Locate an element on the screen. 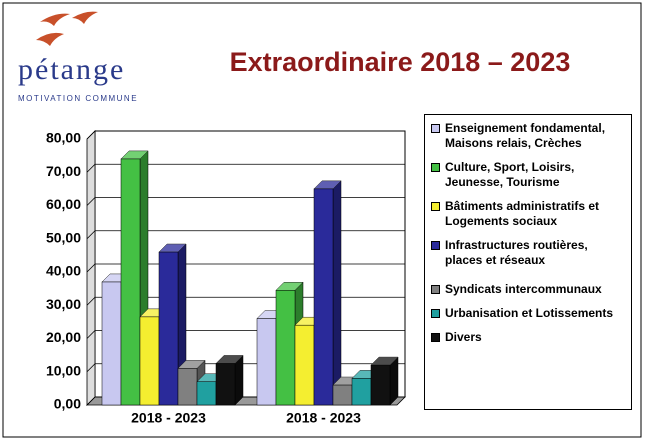  legend-label: Divers is located at coordinates (463, 337).